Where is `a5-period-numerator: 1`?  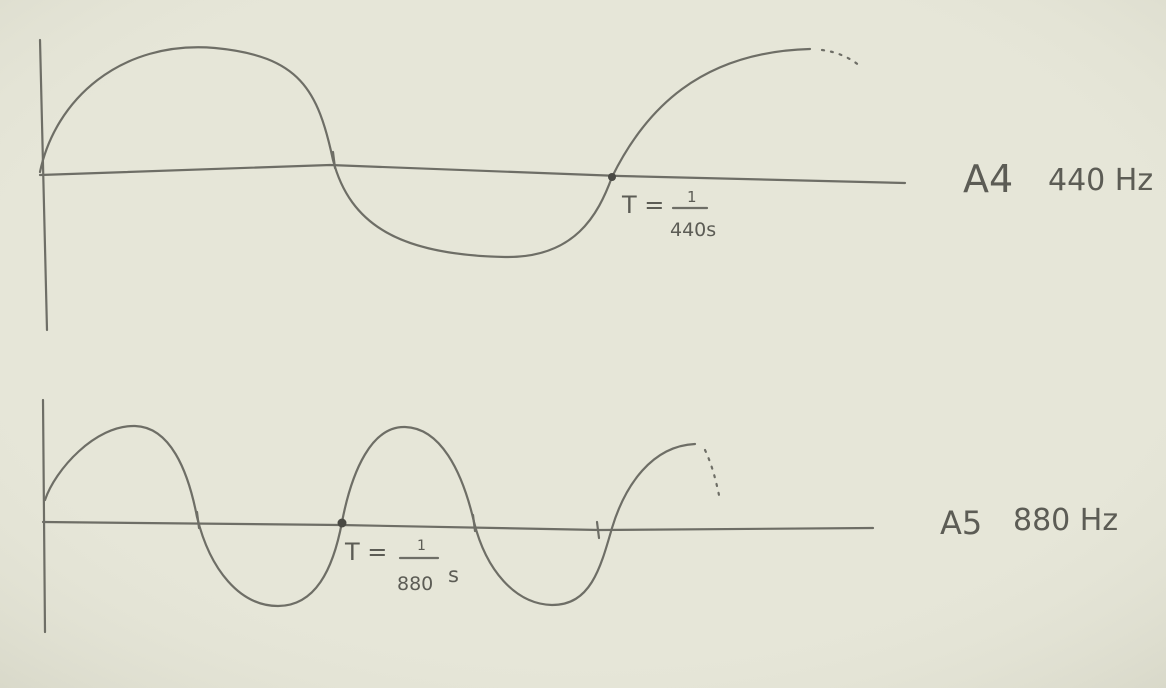
a5-period-numerator: 1 is located at coordinates (421, 546).